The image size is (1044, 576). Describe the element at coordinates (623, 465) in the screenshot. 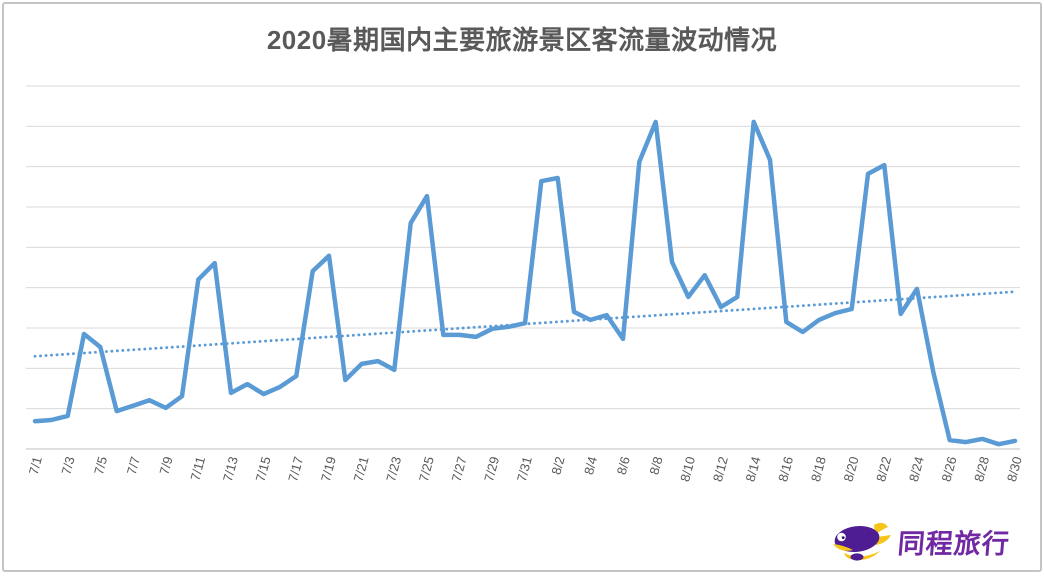

I see `x-tick-label: 8/6` at that location.